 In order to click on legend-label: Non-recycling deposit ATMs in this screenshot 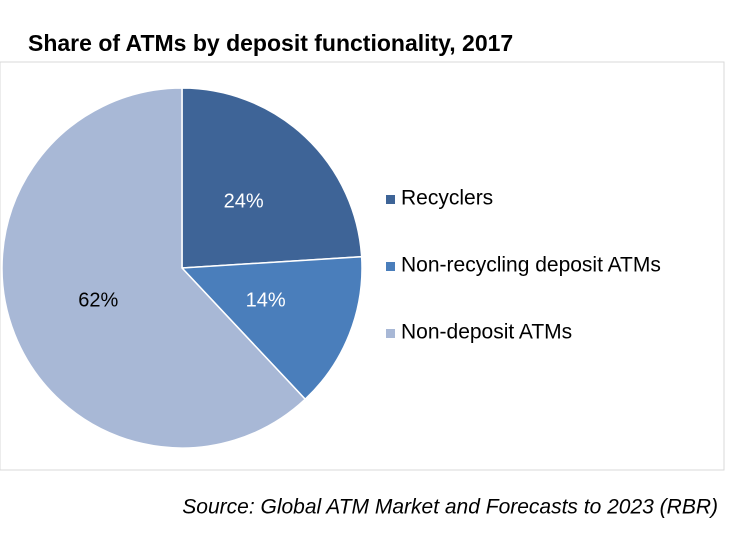, I will do `click(531, 265)`.